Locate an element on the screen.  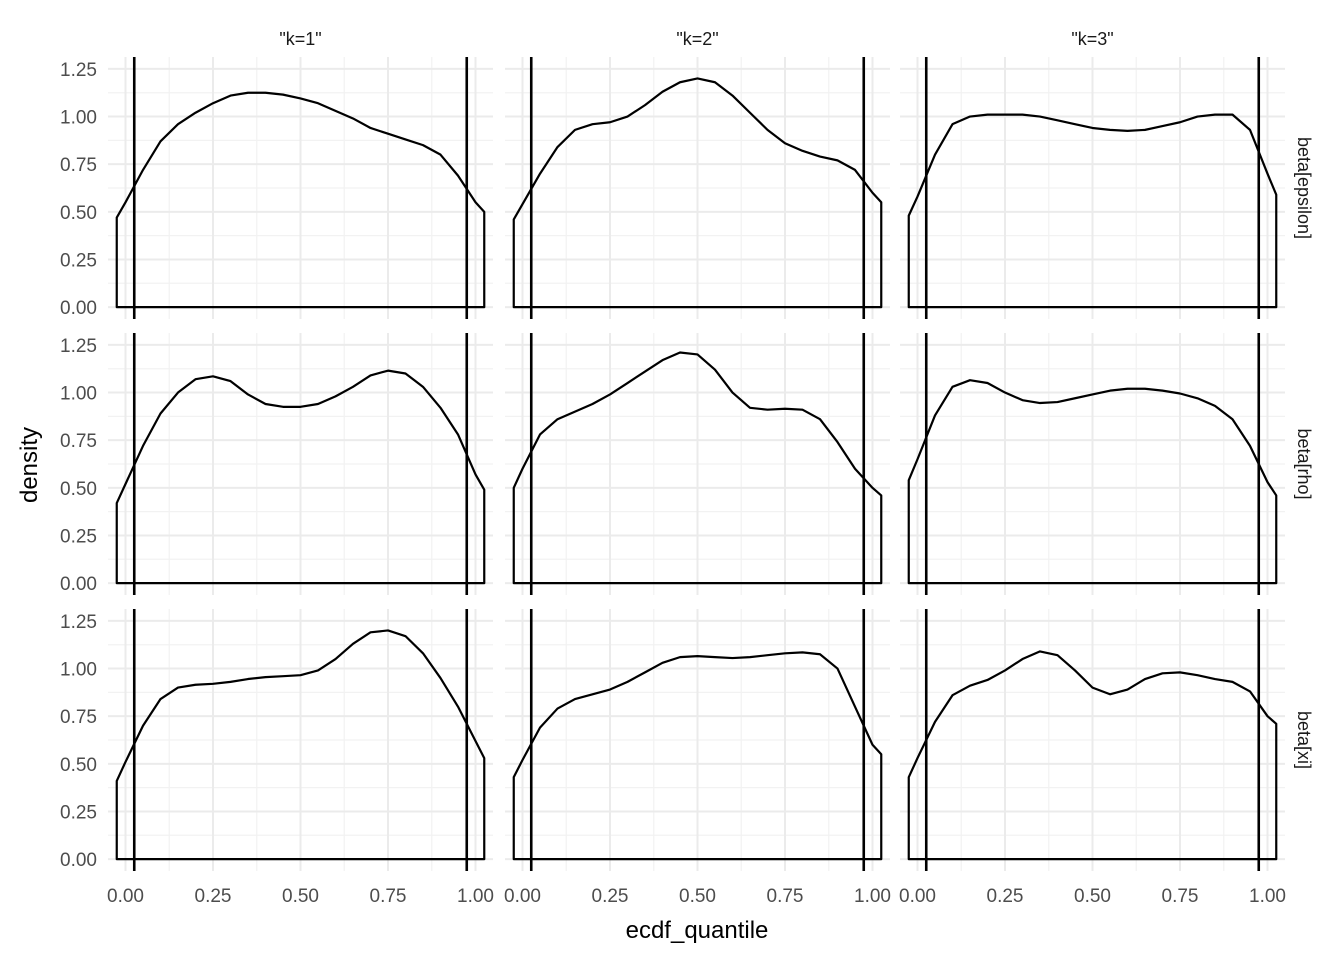
facet-col-label: "k=2" is located at coordinates (697, 39).